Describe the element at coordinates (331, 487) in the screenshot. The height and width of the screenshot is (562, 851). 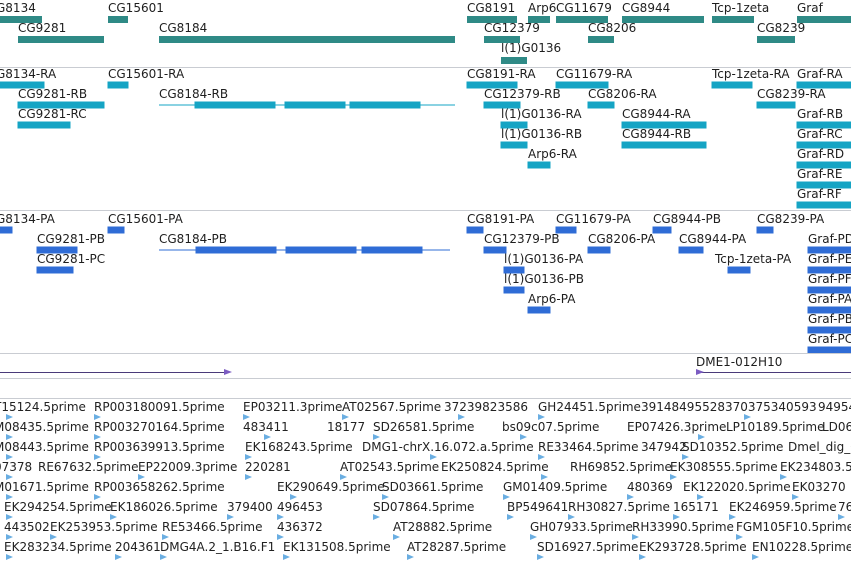
I see `est-label: EK290649.5prime` at that location.